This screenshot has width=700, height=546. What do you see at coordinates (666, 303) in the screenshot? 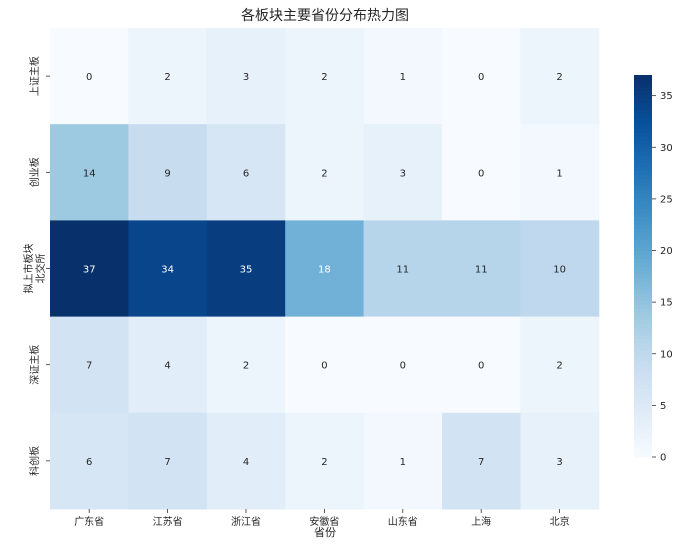
I see `colorbar-tick-label: 15` at bounding box center [666, 303].